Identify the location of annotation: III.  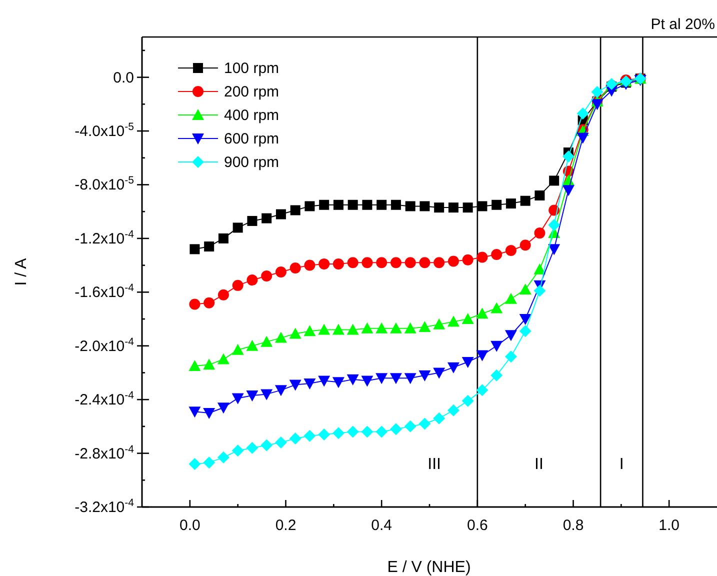
(434, 464).